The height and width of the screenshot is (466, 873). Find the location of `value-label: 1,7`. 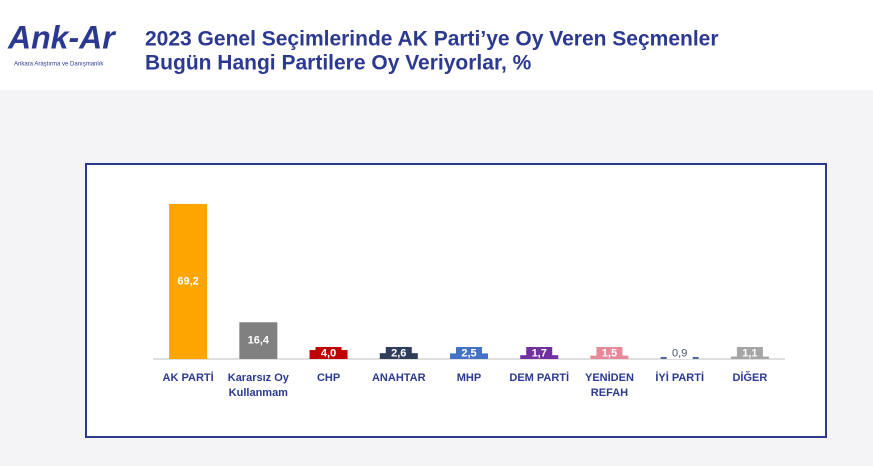

value-label: 1,7 is located at coordinates (539, 353).